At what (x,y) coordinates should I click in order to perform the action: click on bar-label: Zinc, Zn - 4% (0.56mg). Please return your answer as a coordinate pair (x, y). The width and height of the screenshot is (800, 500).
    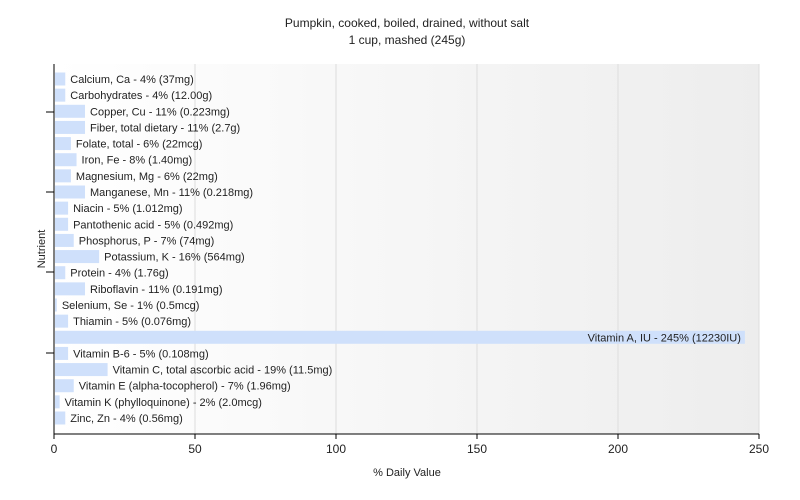
    Looking at the image, I should click on (126, 419).